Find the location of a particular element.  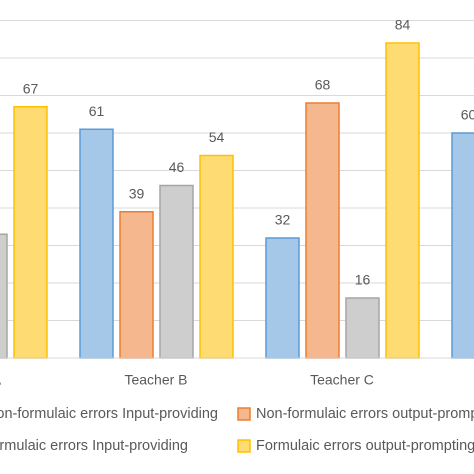

data-label: 60 is located at coordinates (467, 115).